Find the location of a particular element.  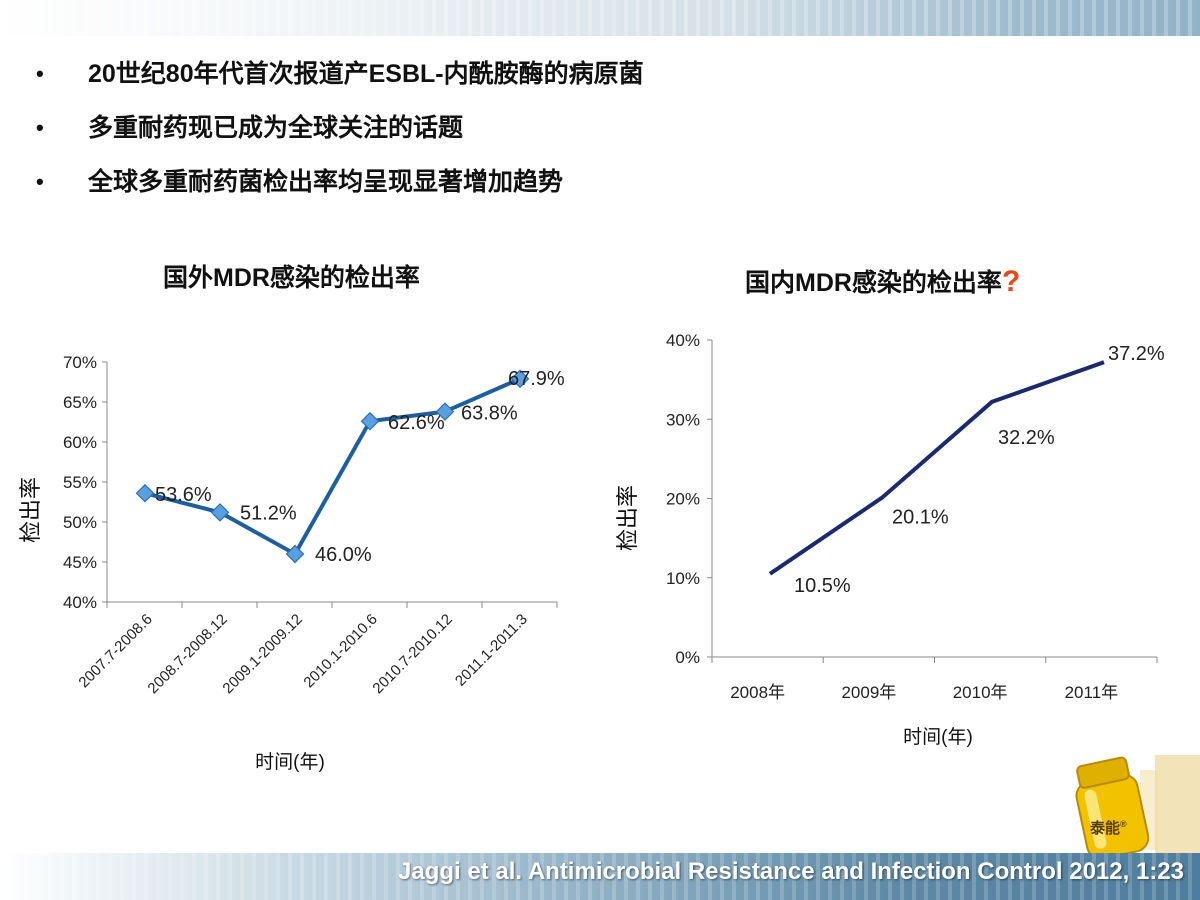

question-mark-icon: ? is located at coordinates (1011, 281).